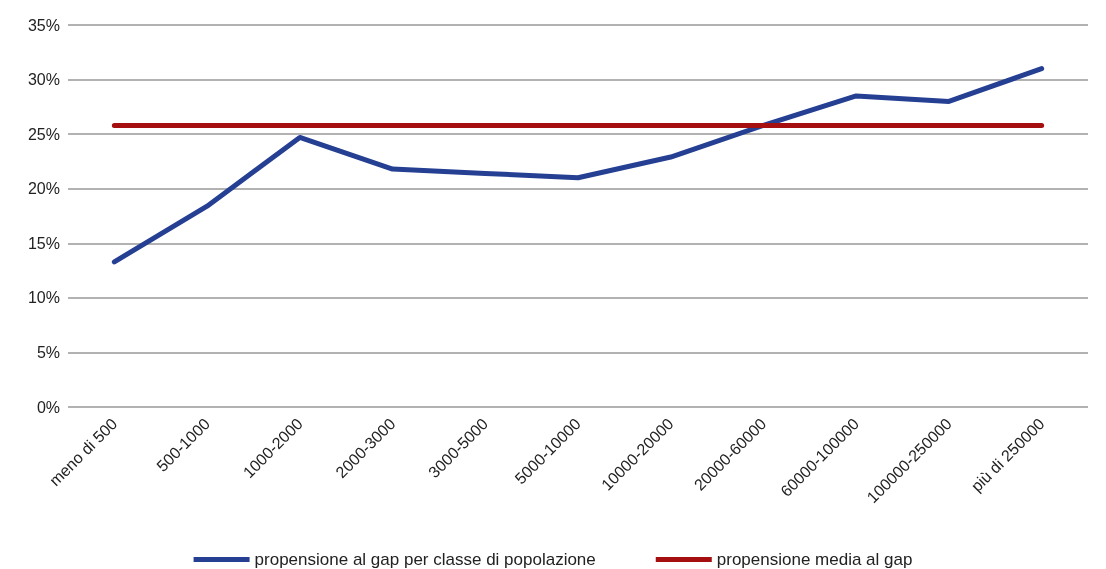 This screenshot has height=569, width=1106. Describe the element at coordinates (43, 298) in the screenshot. I see `y-tick-label: 10%` at that location.